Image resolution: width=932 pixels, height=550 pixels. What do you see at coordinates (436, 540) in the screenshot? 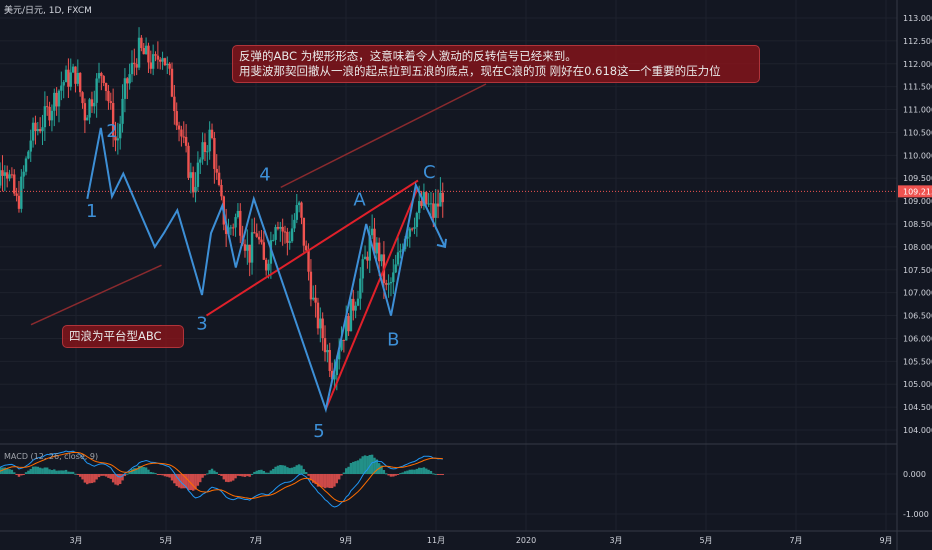
I see `x-tick-label: 11月` at bounding box center [436, 540].